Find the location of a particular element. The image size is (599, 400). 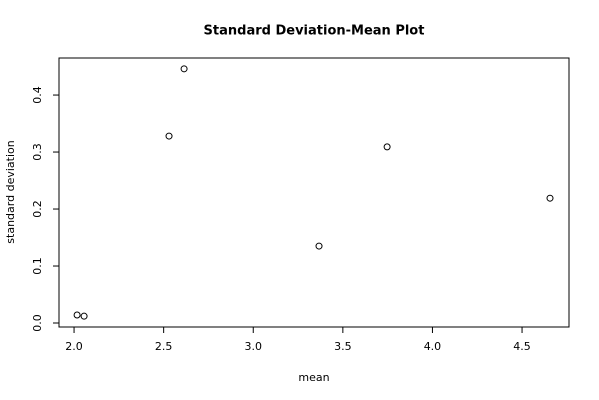

x-tick-label: 2.0 is located at coordinates (74, 346).